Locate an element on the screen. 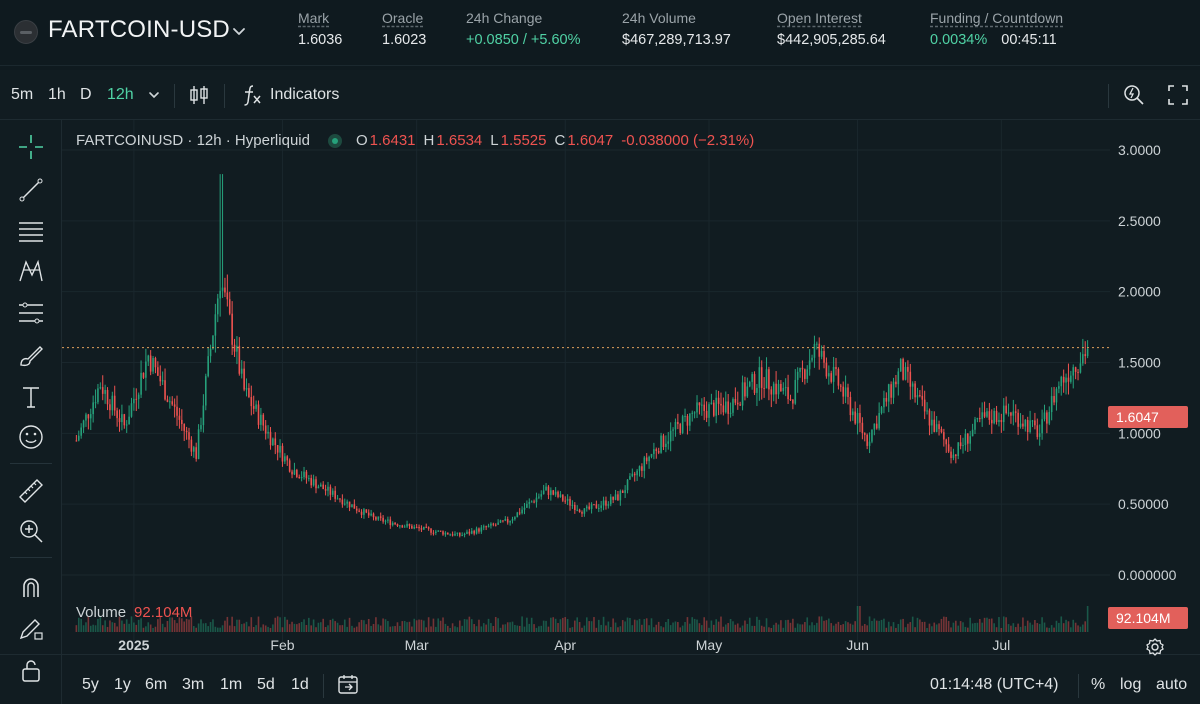  indicators-button: Indicators is located at coordinates (305, 94).